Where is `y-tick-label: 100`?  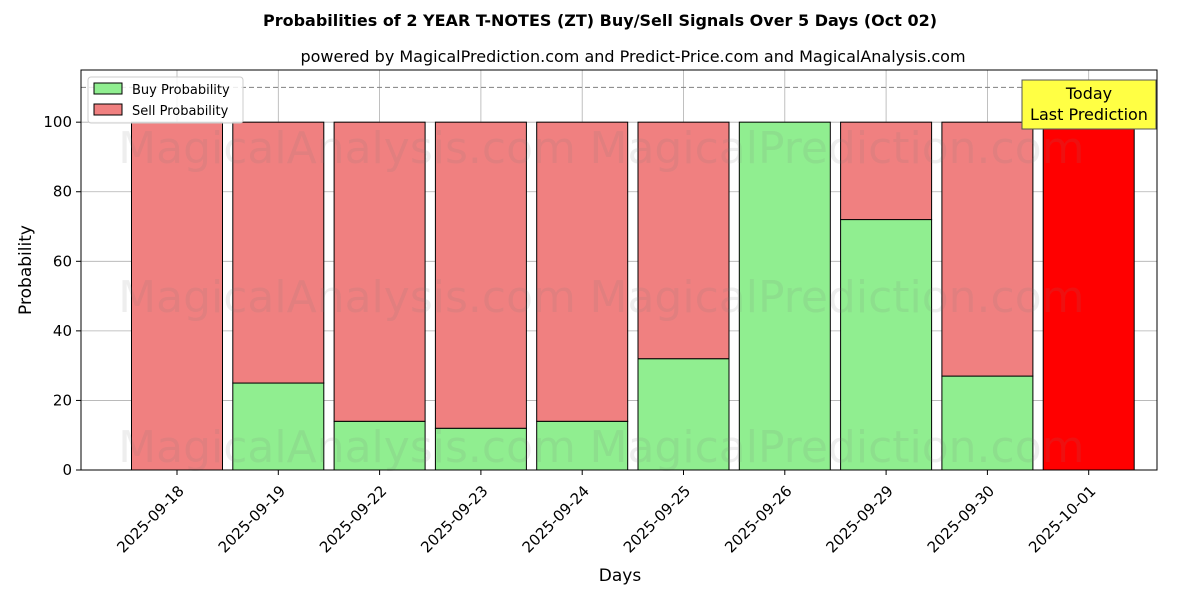 y-tick-label: 100 is located at coordinates (57, 122).